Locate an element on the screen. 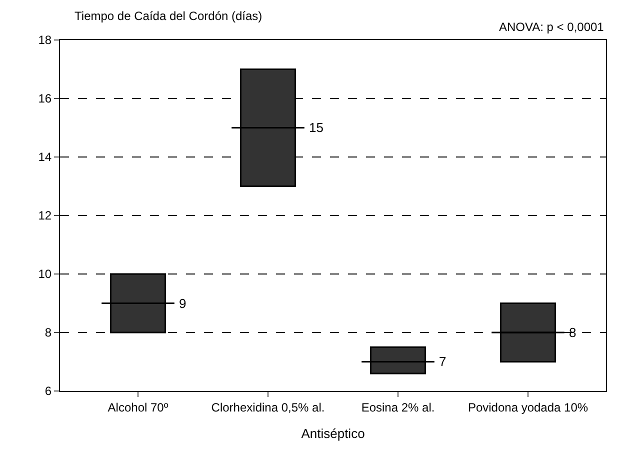  y-tick-label: 16 is located at coordinates (45, 99).